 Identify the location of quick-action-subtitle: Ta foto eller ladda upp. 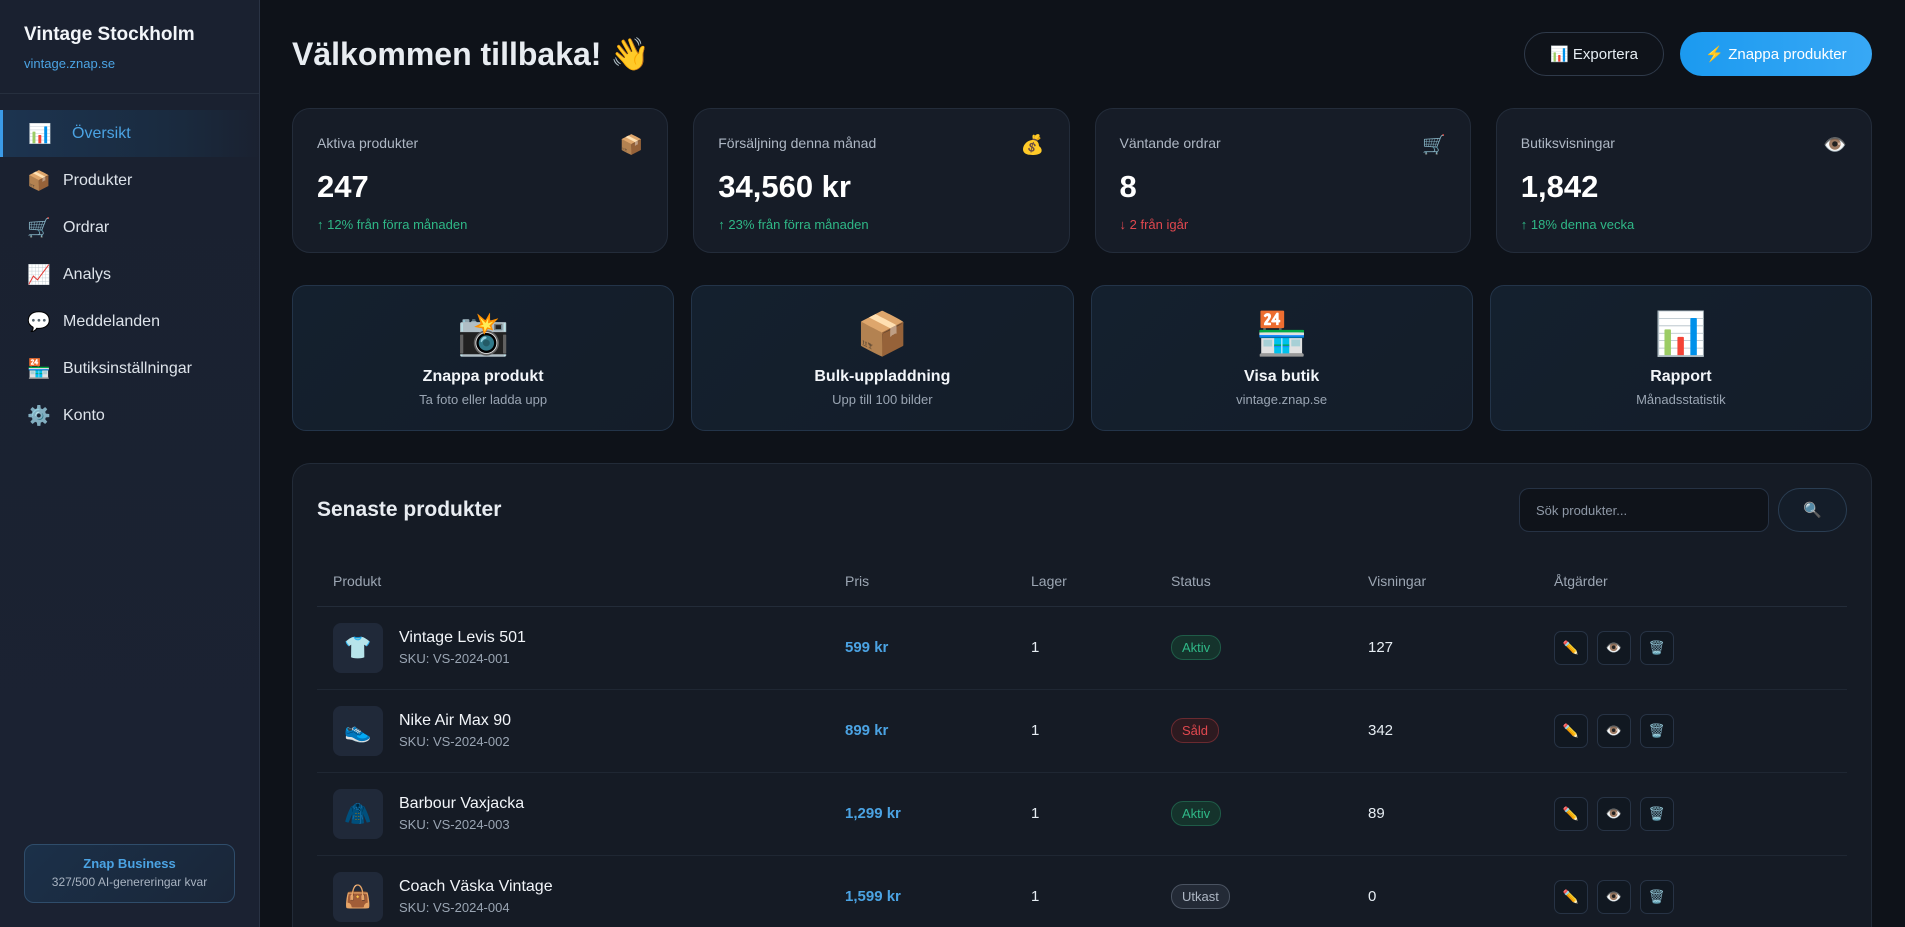
(483, 399).